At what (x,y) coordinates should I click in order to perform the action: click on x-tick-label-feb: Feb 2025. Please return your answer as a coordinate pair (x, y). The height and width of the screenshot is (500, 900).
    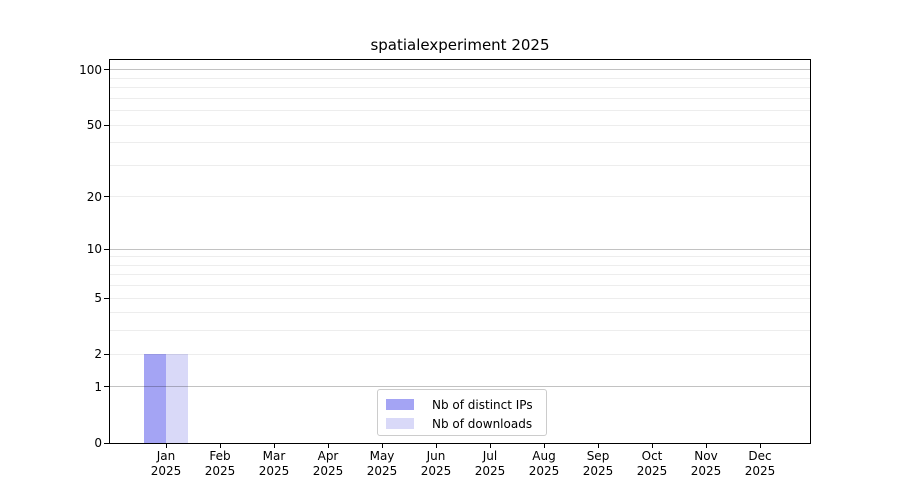
    Looking at the image, I should click on (220, 464).